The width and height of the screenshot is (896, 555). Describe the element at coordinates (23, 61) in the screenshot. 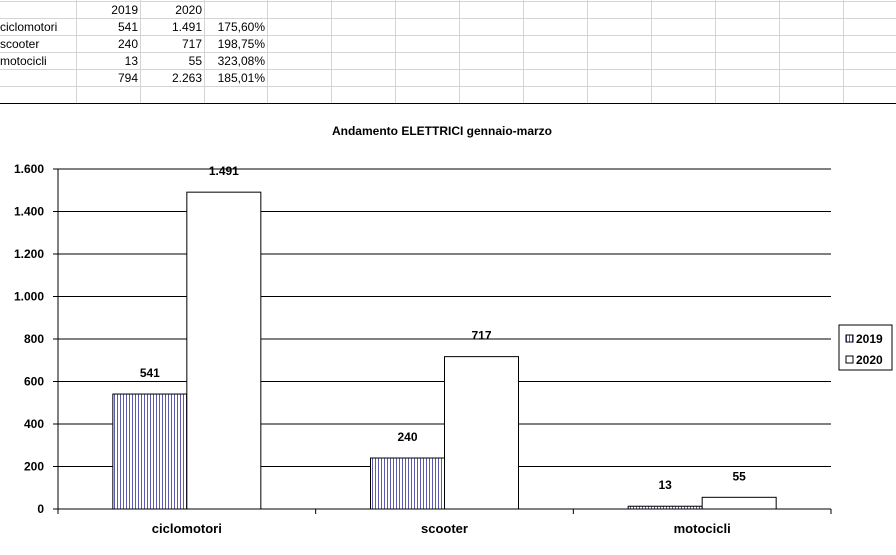

I see `row-motocicli-label: motocicli` at that location.